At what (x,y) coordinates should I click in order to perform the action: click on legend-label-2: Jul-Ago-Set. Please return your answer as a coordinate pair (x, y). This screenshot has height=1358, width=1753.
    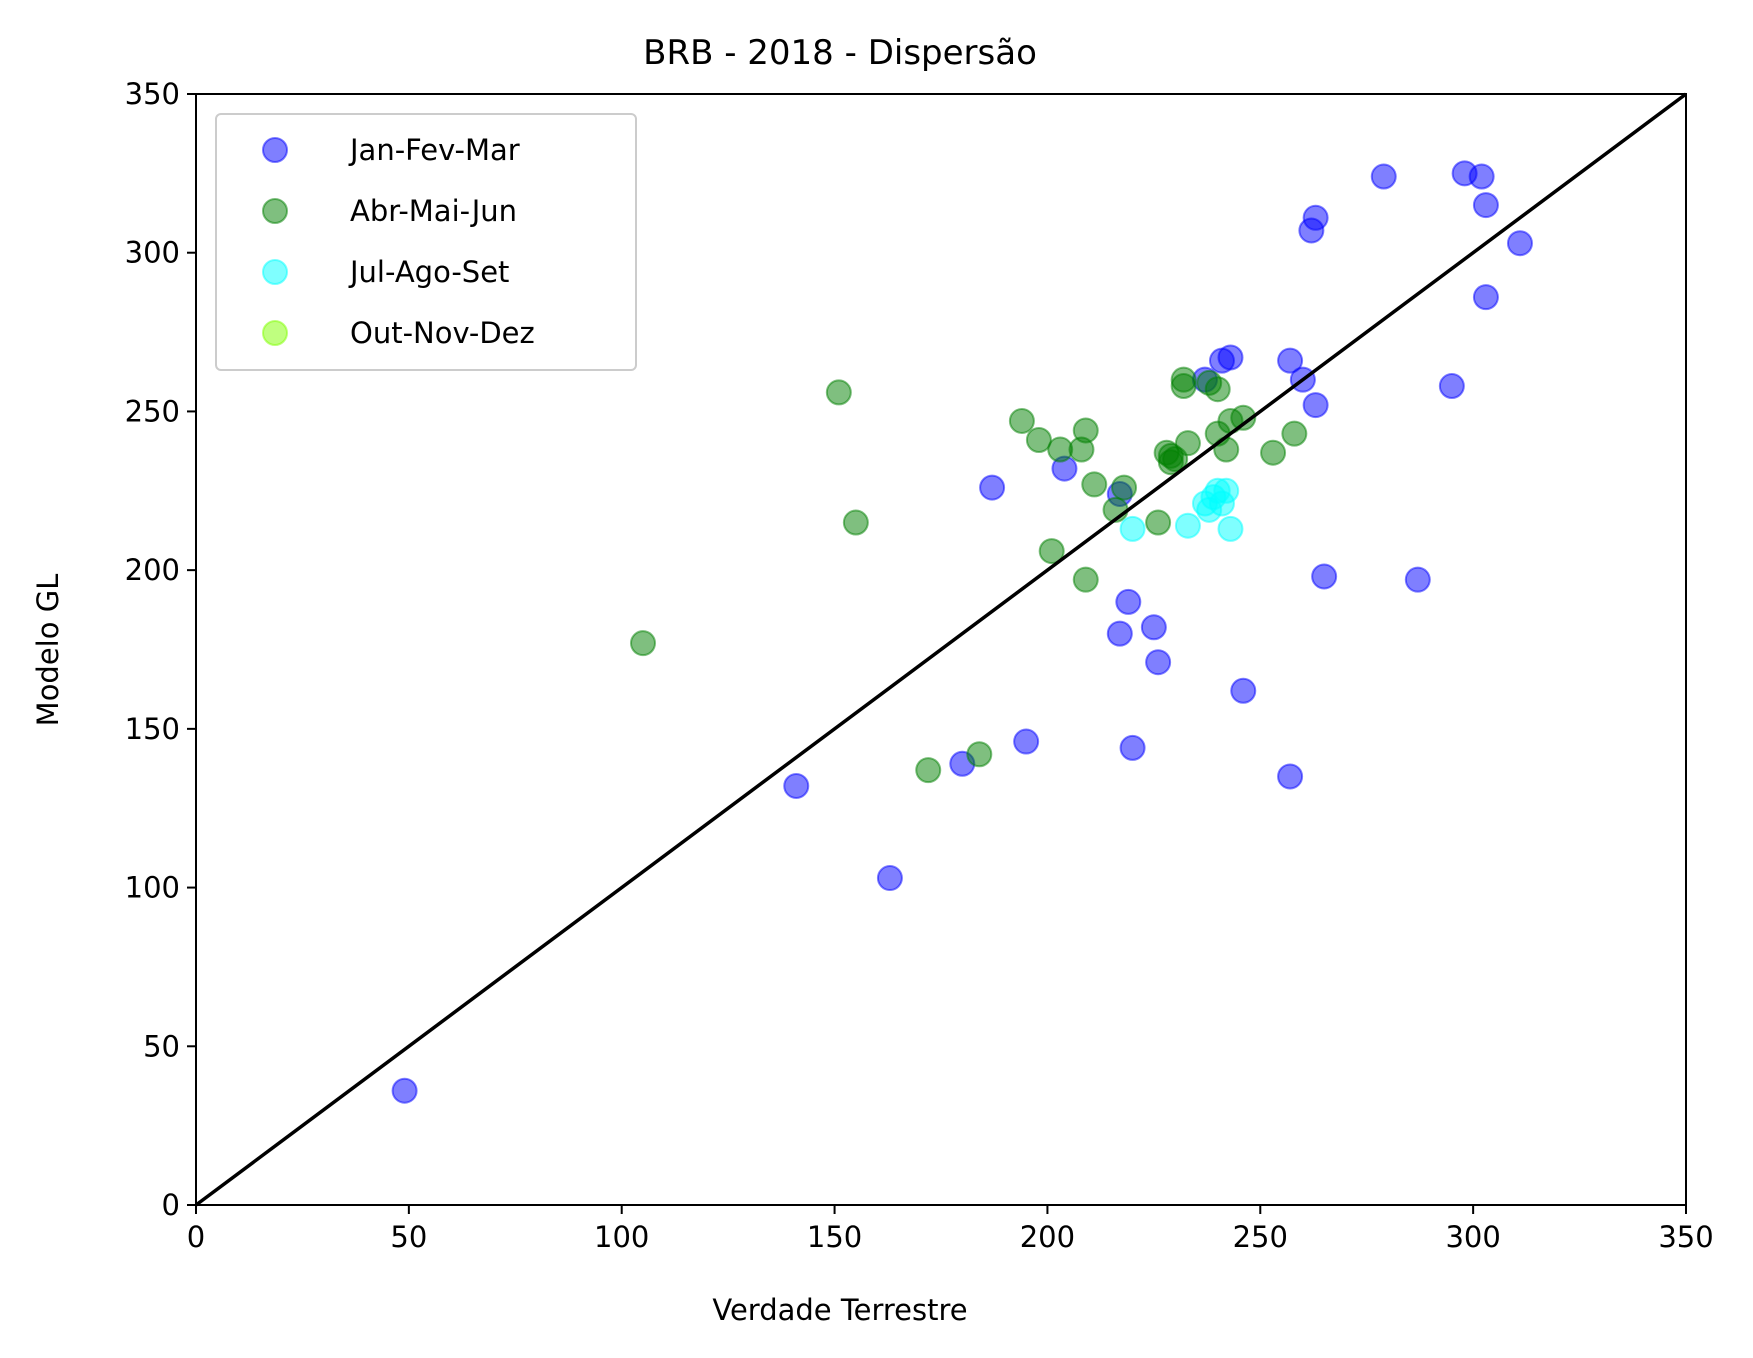
    Looking at the image, I should click on (428, 272).